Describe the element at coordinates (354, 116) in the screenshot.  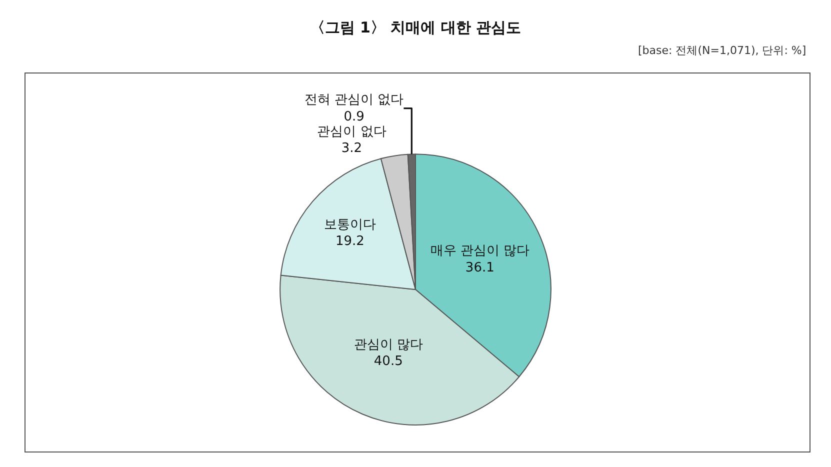
I see `data-label: 0.9` at that location.